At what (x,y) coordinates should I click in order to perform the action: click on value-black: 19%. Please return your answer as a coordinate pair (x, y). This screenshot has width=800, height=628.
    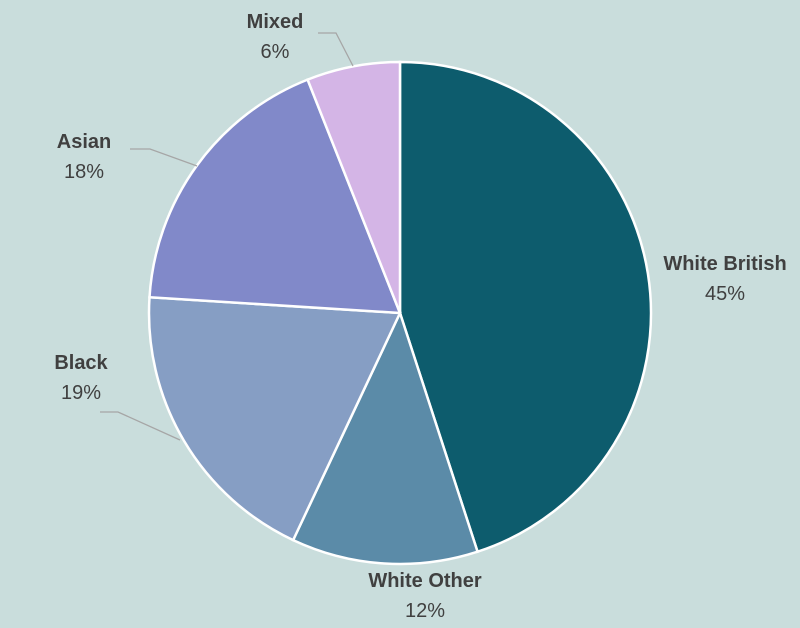
    Looking at the image, I should click on (81, 393).